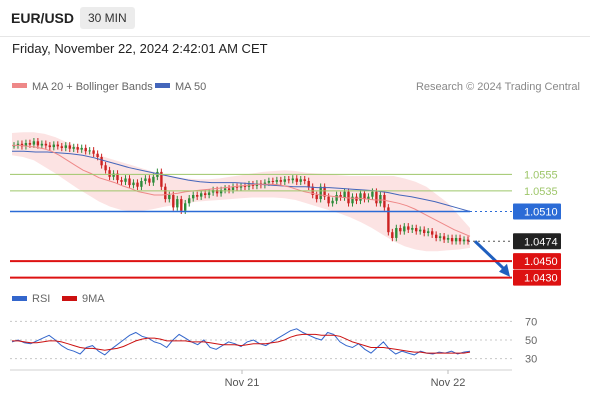 The width and height of the screenshot is (590, 400). What do you see at coordinates (19, 298) in the screenshot?
I see `rsi-legend-swatch` at bounding box center [19, 298].